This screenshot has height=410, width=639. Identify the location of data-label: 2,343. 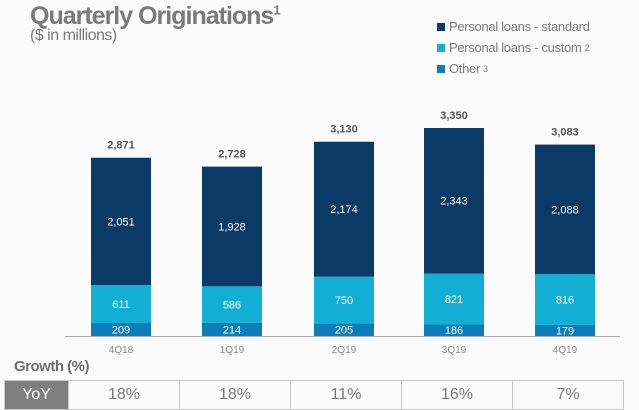
(454, 202).